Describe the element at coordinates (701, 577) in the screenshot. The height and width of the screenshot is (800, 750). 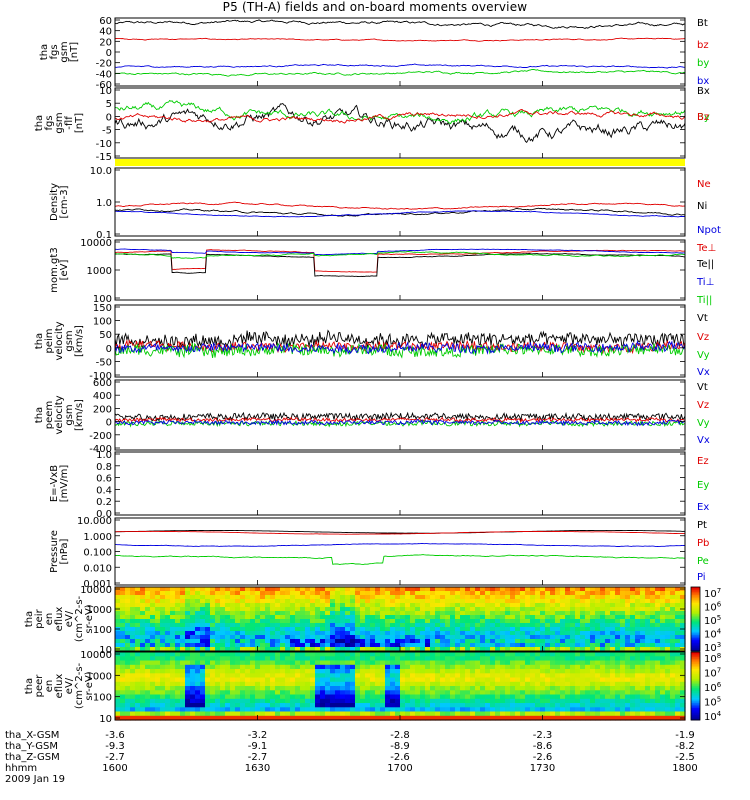
I see `legend-Pi: Pi` at that location.